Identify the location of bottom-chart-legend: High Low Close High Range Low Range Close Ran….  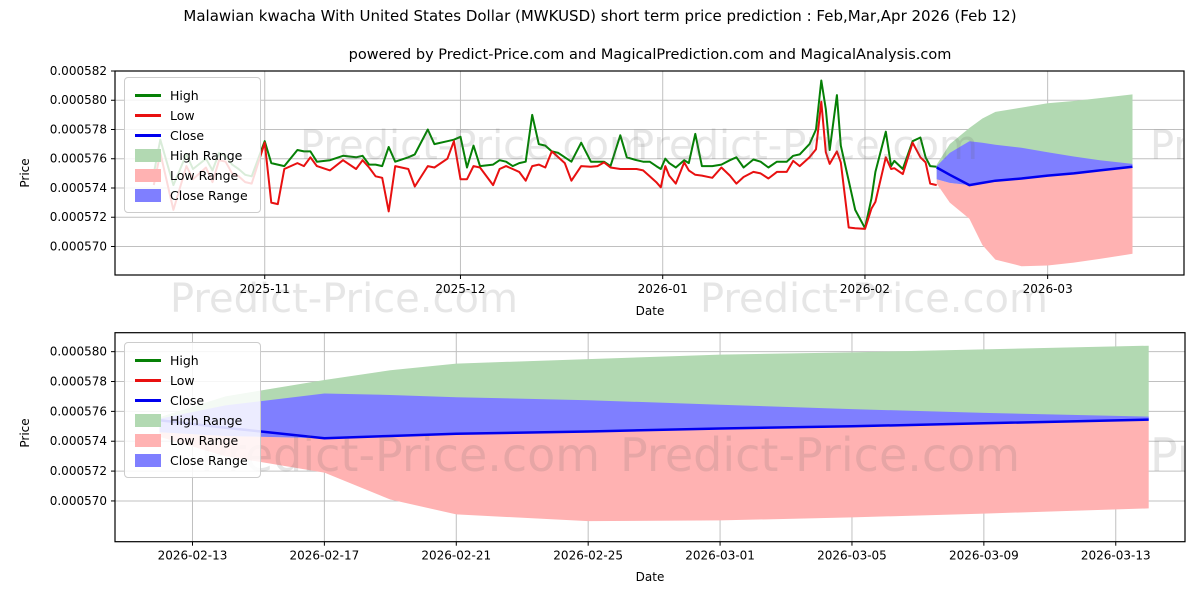
(192, 410).